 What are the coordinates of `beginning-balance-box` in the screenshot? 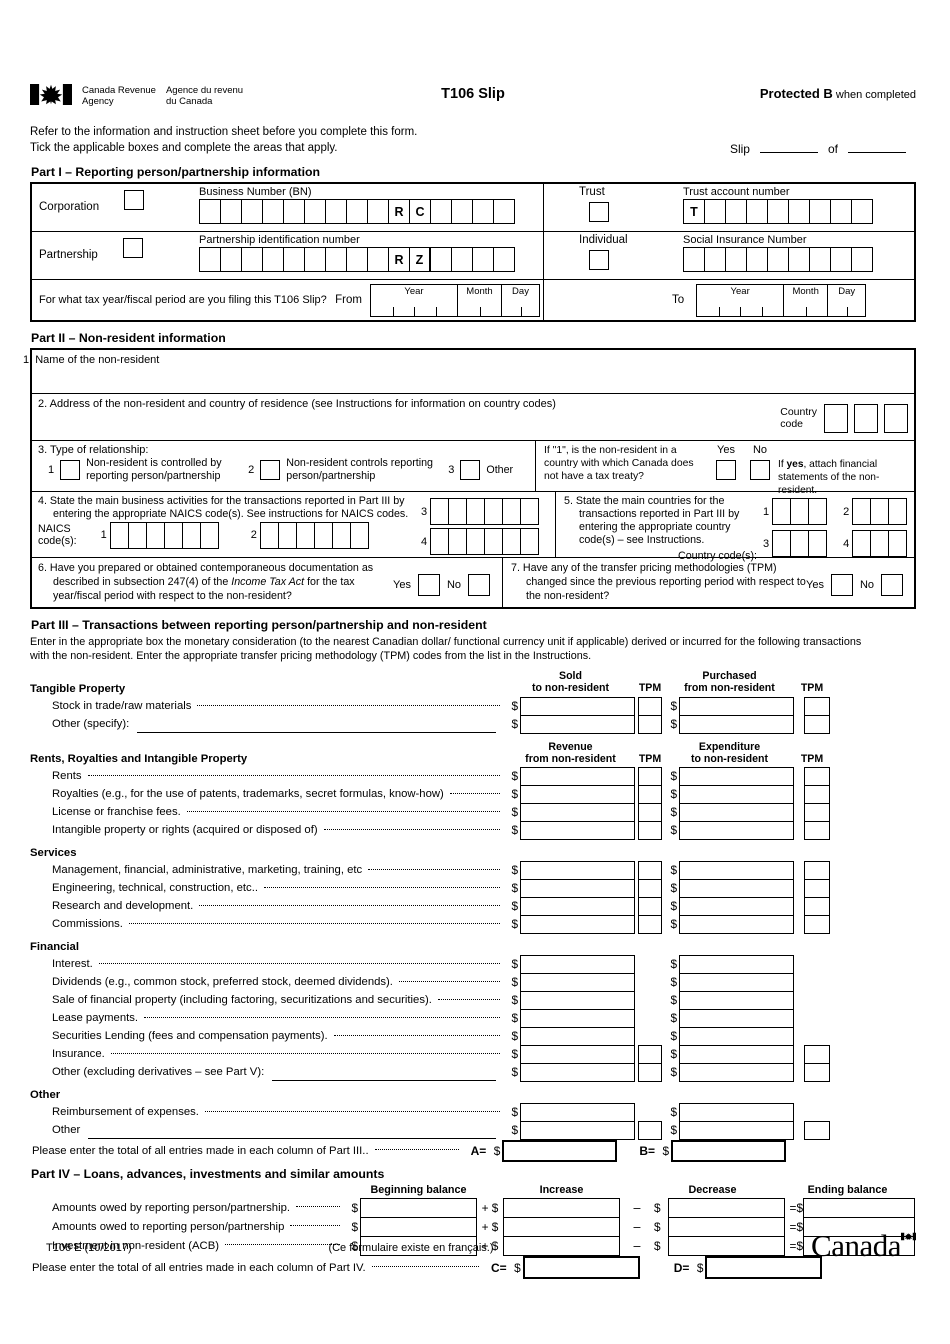 It's located at (418, 1245).